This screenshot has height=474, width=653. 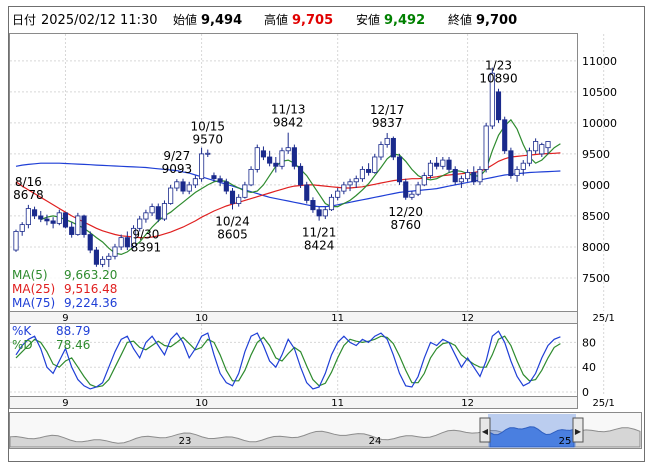 What do you see at coordinates (405, 225) in the screenshot?
I see `annotation-value: 8760` at bounding box center [405, 225].